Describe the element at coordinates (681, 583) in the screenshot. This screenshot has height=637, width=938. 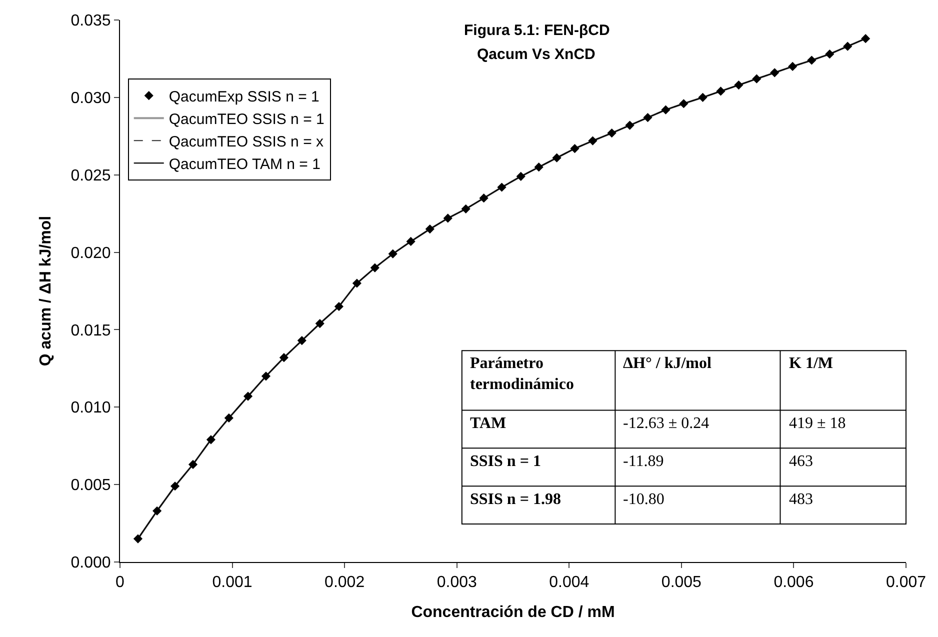
I see `x-tick-label: 0.005` at that location.